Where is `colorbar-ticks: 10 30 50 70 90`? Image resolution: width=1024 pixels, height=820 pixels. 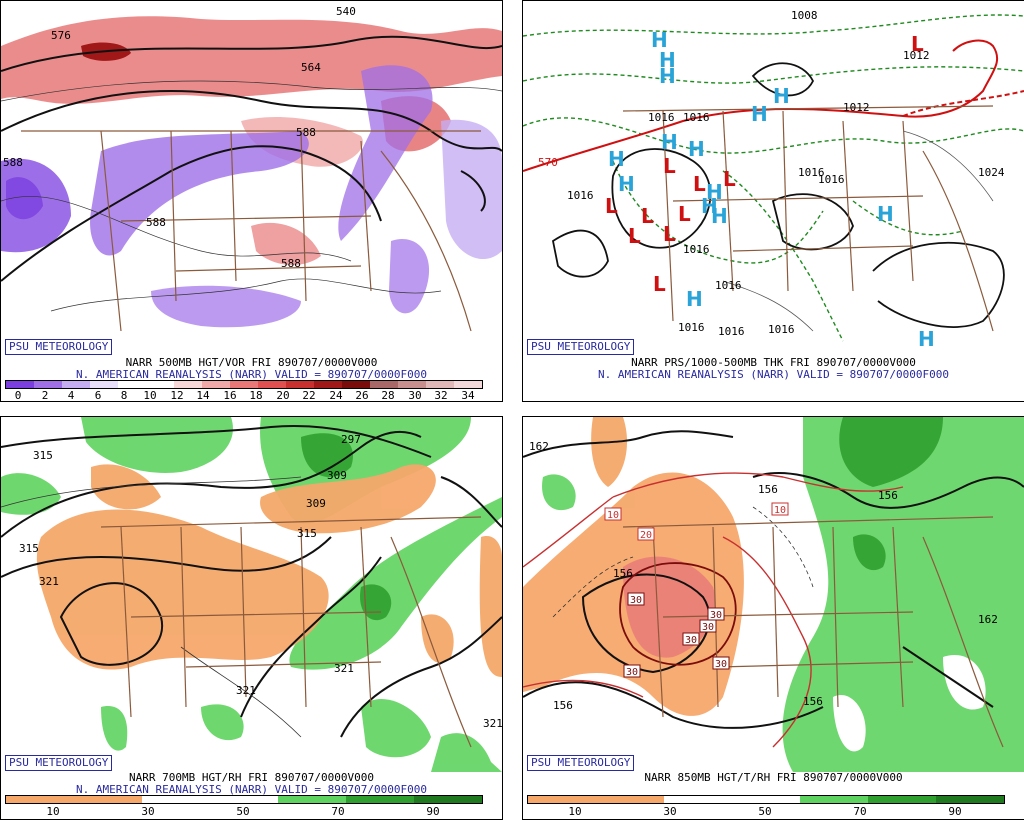
colorbar-ticks: 10 30 50 70 90 is located at coordinates (765, 811).